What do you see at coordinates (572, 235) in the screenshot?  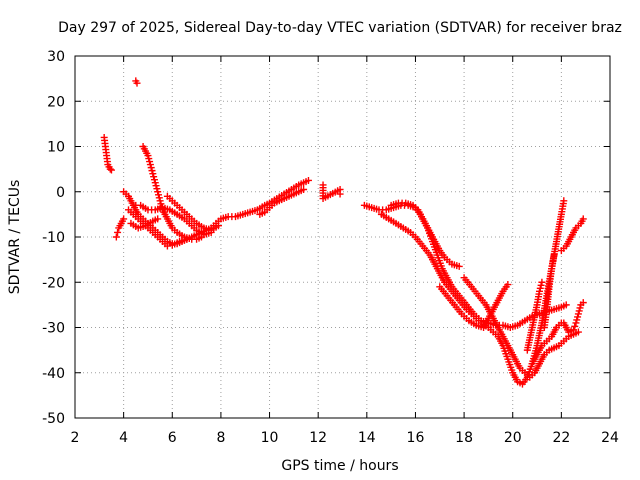 I see `series-track-s` at bounding box center [572, 235].